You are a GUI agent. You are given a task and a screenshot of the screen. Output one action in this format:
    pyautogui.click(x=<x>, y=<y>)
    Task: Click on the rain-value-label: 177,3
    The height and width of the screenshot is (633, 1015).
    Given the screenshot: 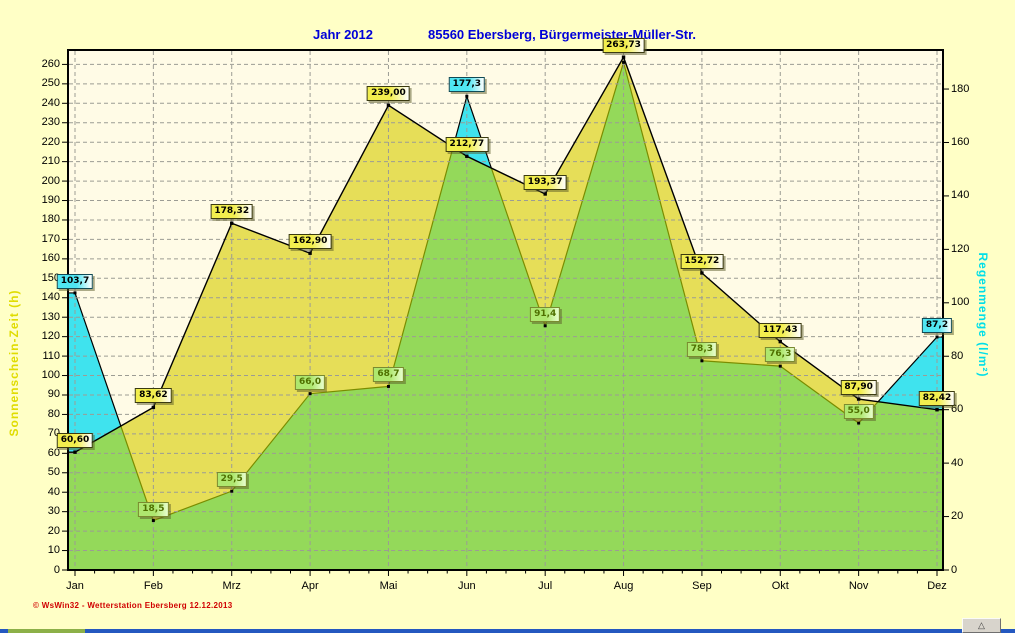 What is the action you would take?
    pyautogui.click(x=467, y=85)
    